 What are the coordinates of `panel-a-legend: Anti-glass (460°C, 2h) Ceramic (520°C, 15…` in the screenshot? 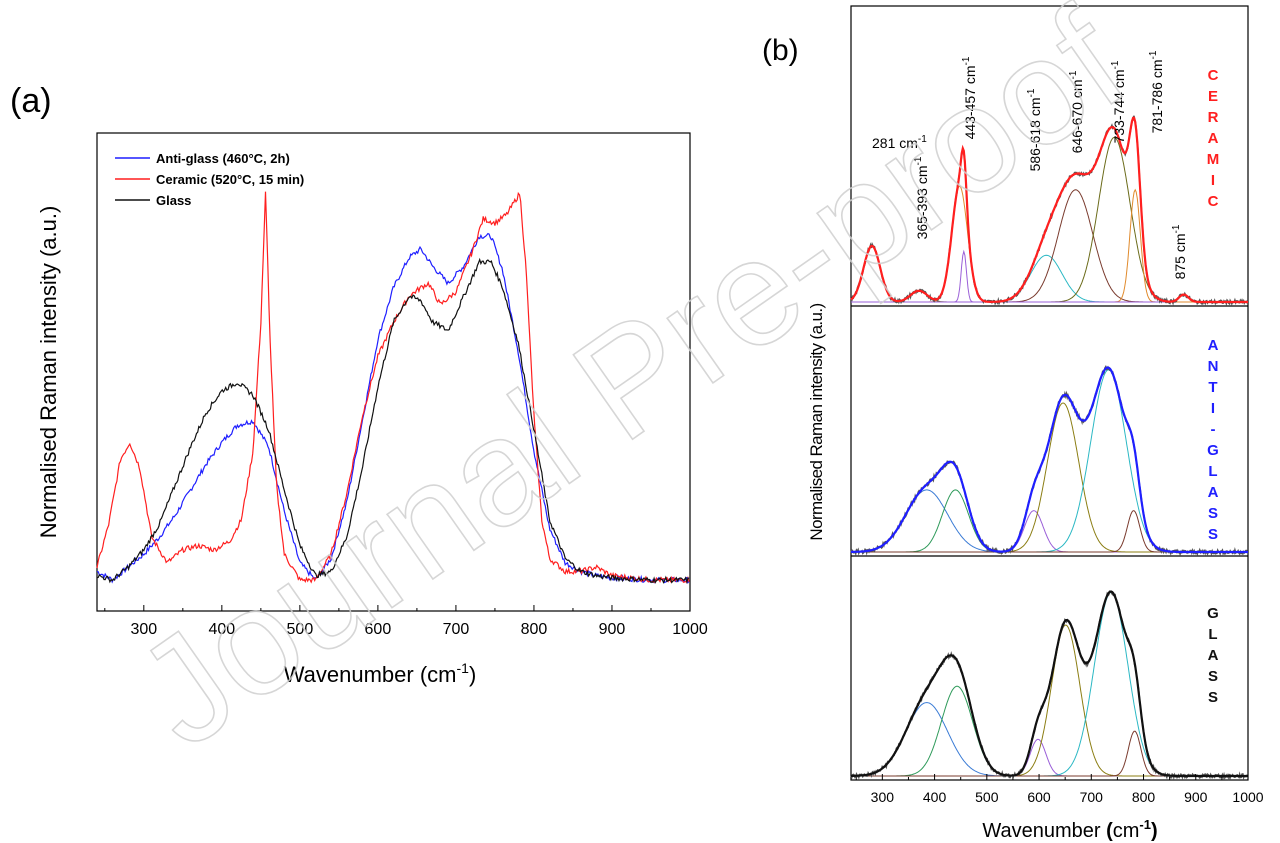 It's located at (209, 179).